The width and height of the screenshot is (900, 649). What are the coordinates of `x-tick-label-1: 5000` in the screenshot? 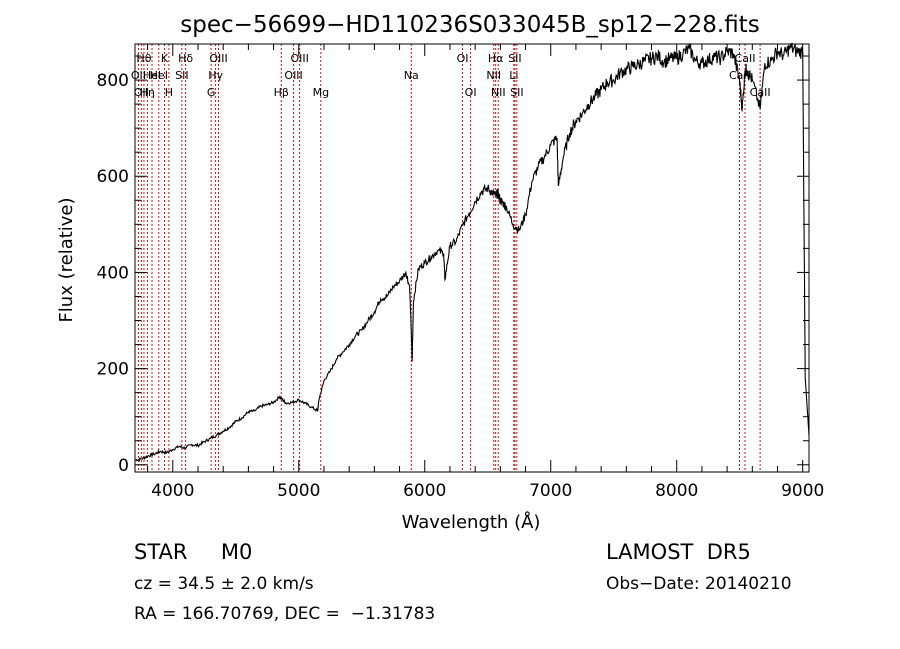 It's located at (298, 491).